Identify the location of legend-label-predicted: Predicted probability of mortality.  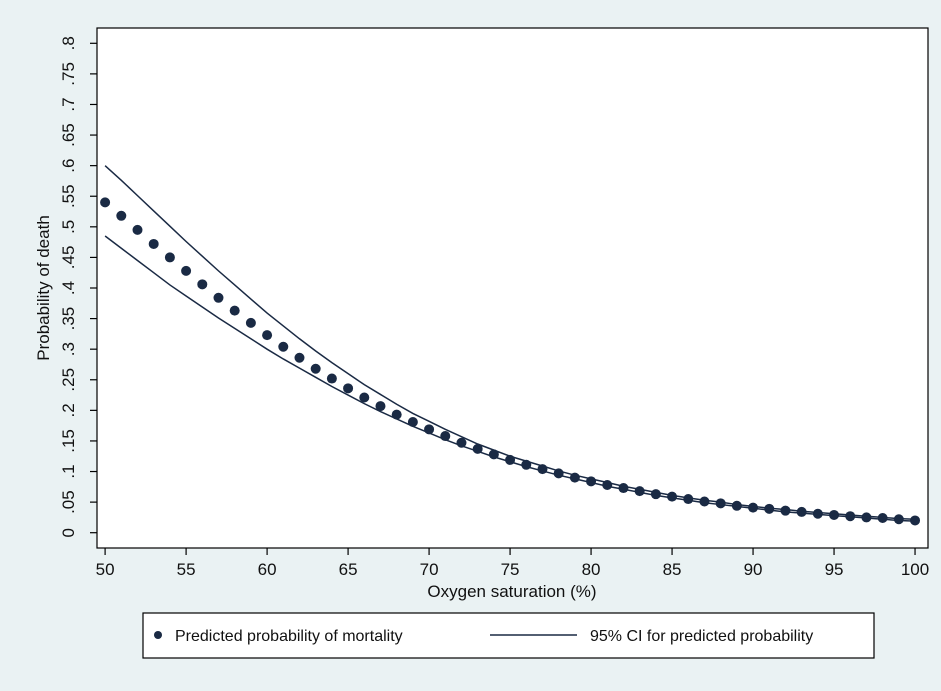
(289, 636).